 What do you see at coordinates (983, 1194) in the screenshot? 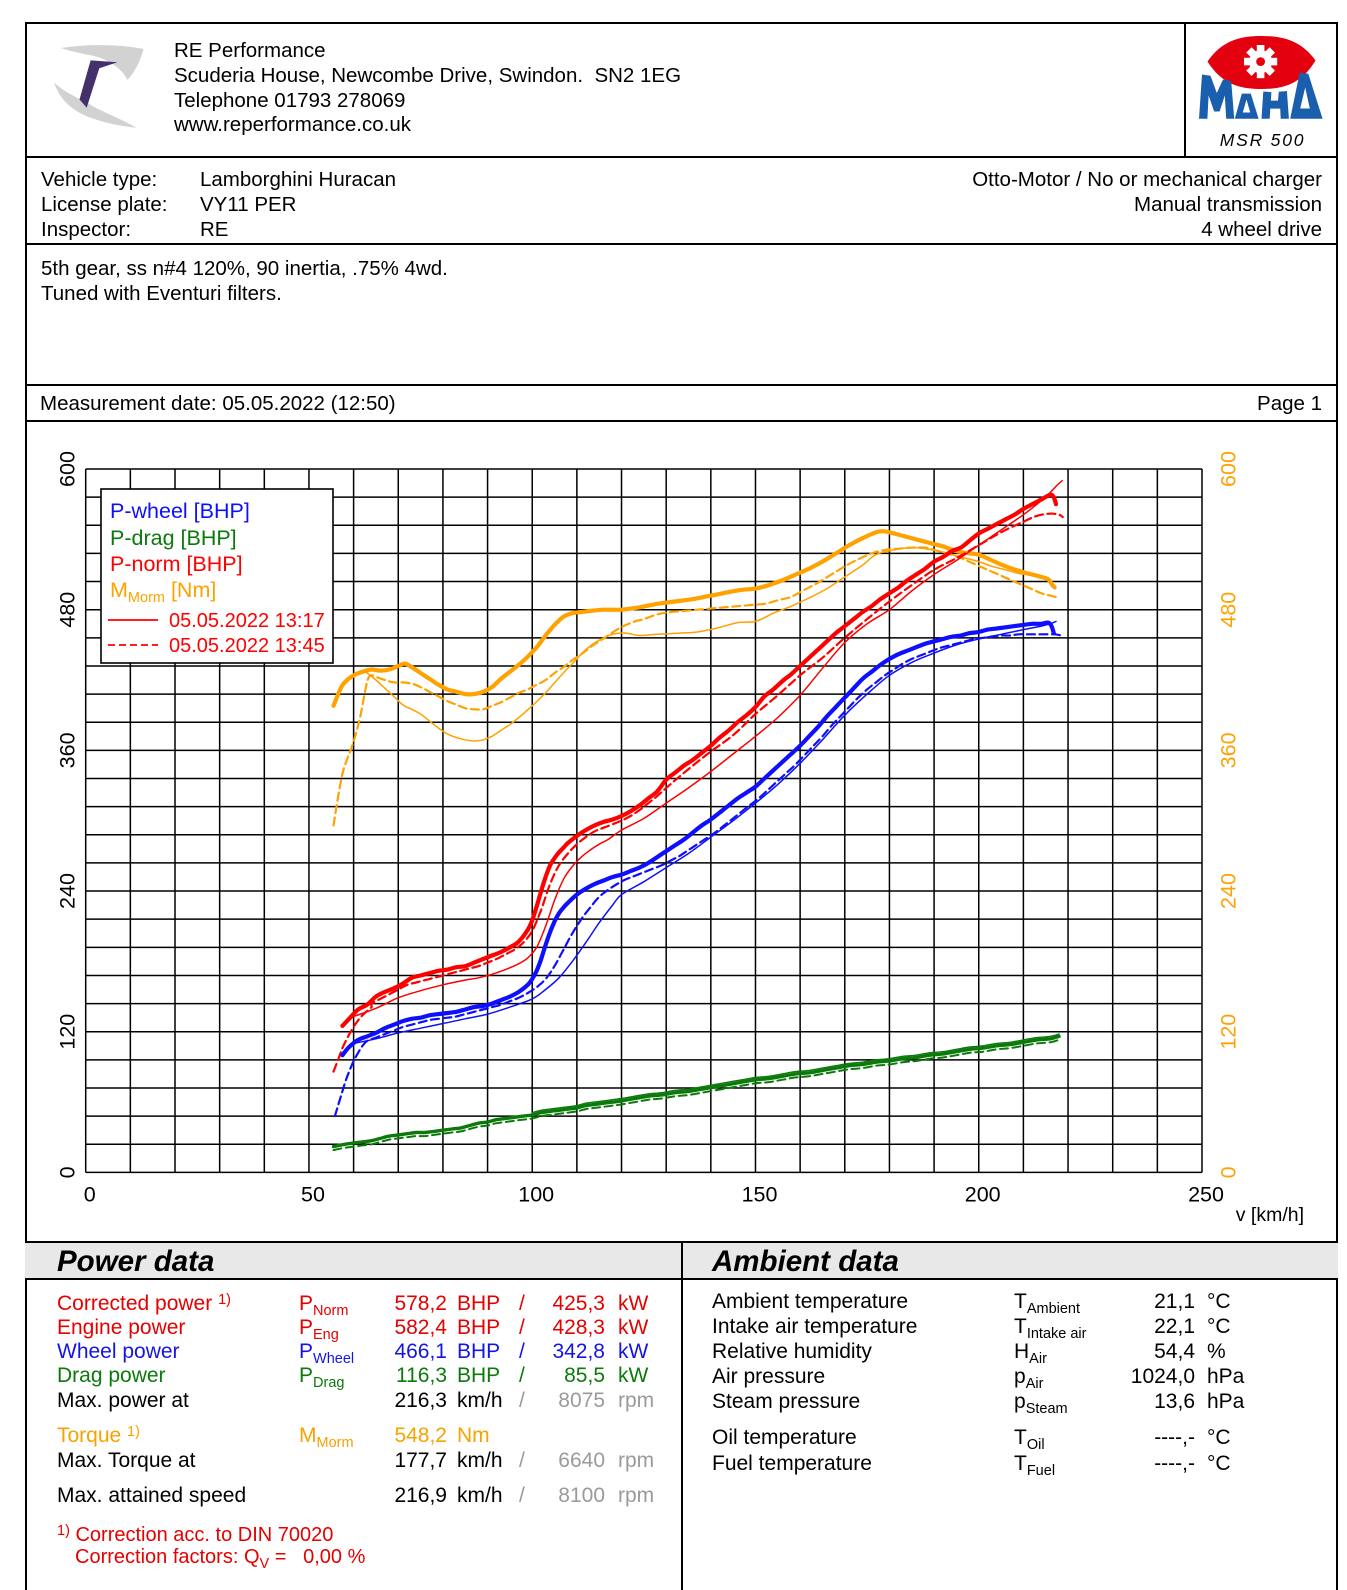
I see `svg-text: 200` at bounding box center [983, 1194].